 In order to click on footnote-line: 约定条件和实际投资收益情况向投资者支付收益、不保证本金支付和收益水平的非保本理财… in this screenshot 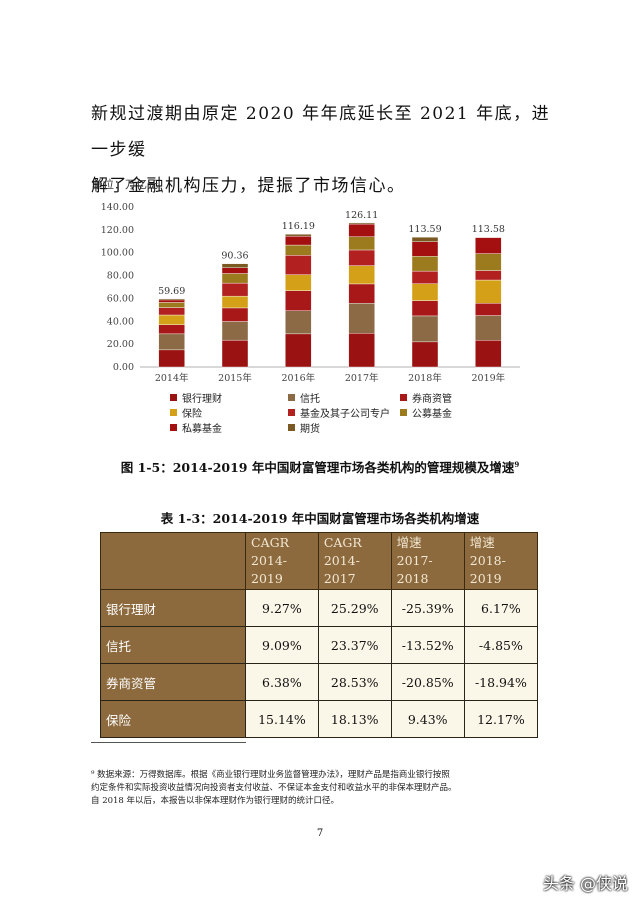, I will do `click(274, 788)`.